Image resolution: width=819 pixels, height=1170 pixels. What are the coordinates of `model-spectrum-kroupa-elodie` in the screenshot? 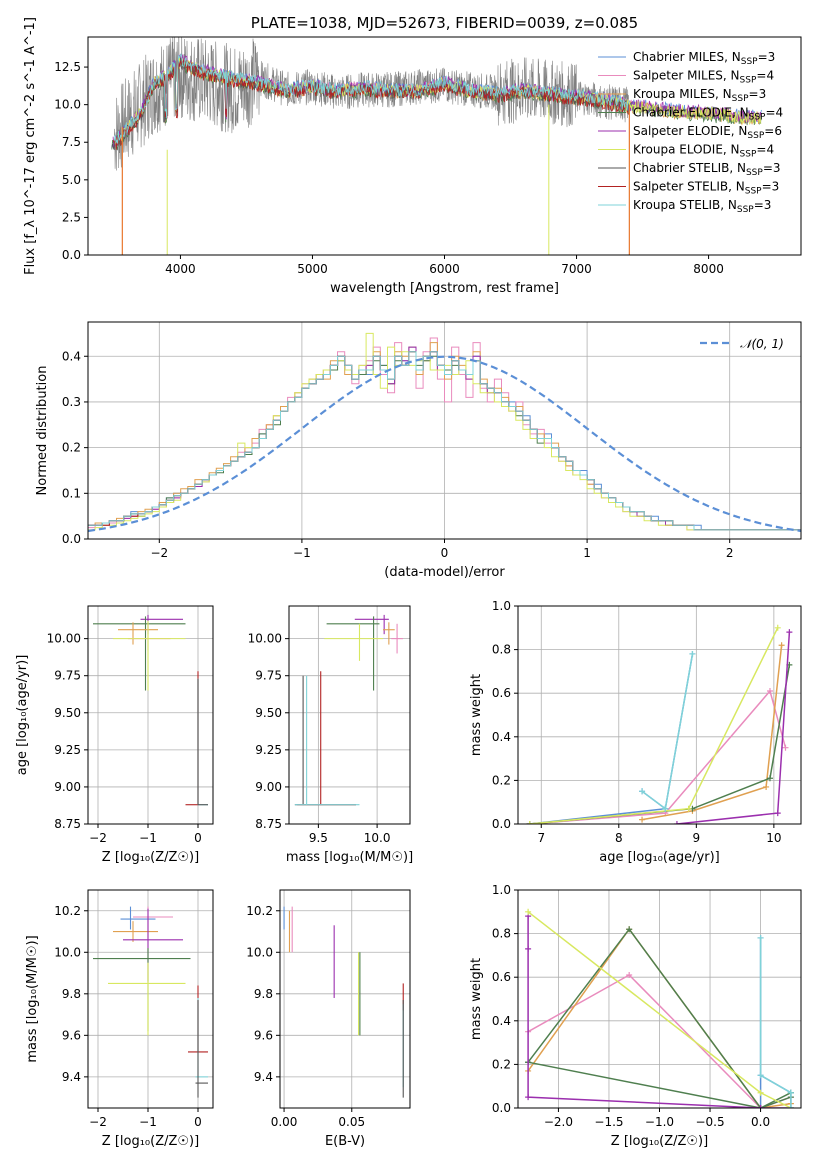 It's located at (438, 100).